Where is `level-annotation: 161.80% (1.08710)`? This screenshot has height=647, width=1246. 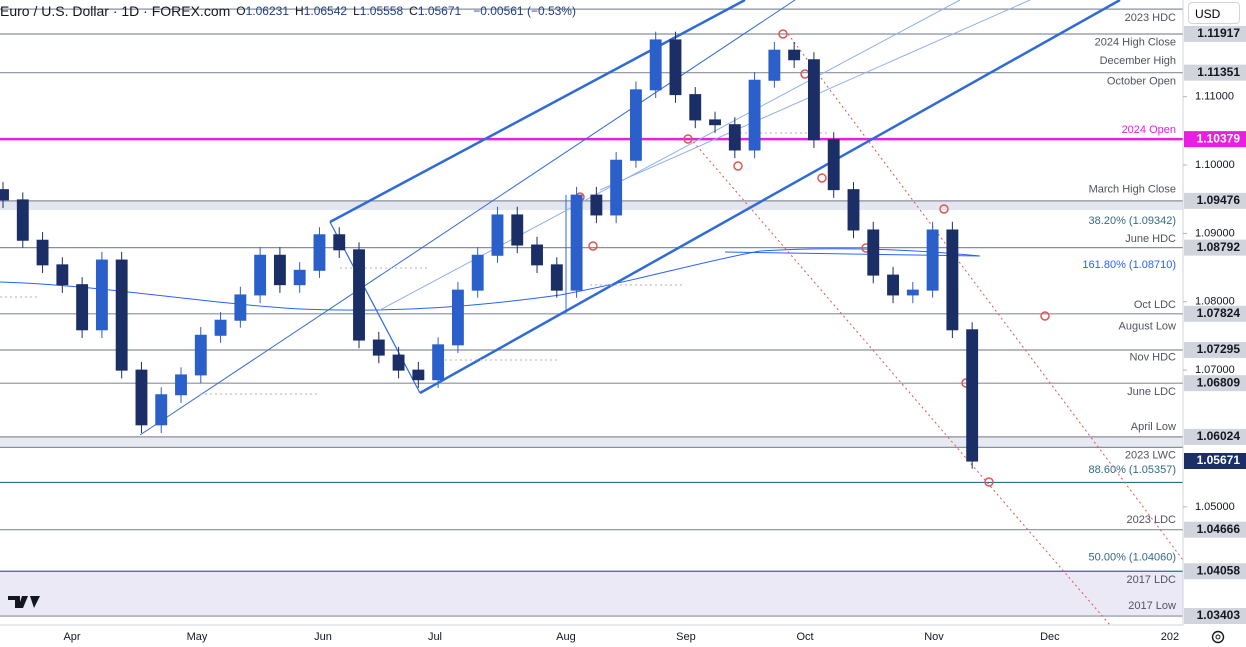
level-annotation: 161.80% (1.08710) is located at coordinates (1129, 265).